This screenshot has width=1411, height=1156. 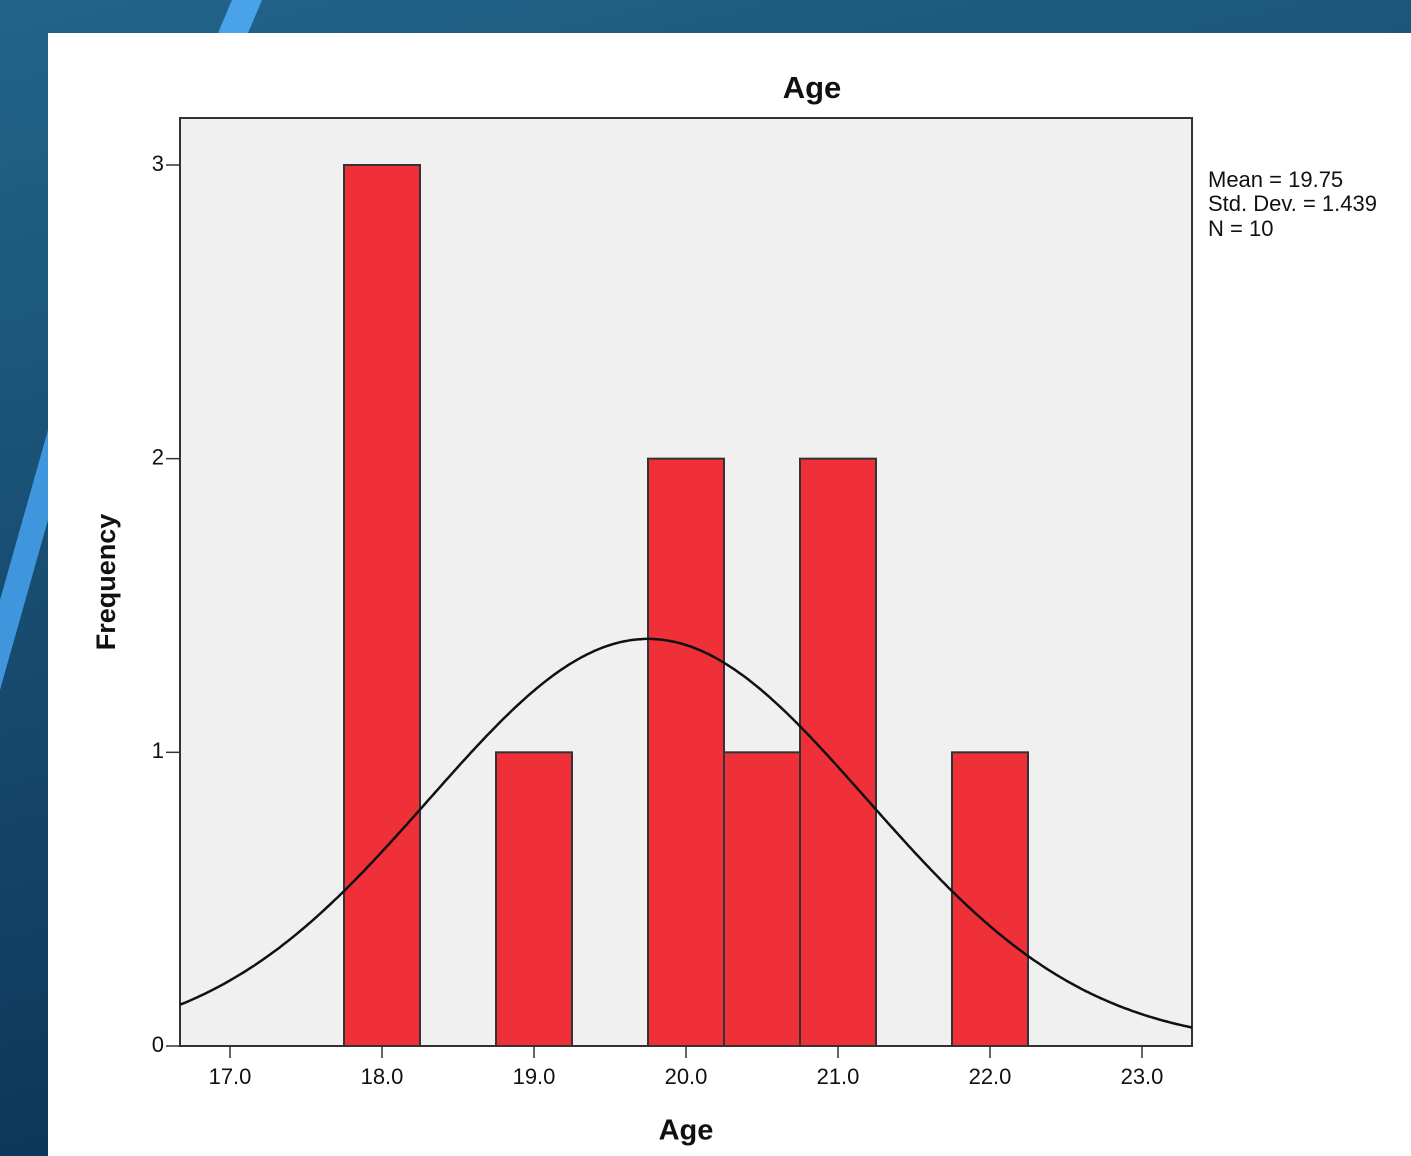 I want to click on x-axis-label: Age, so click(x=686, y=1131).